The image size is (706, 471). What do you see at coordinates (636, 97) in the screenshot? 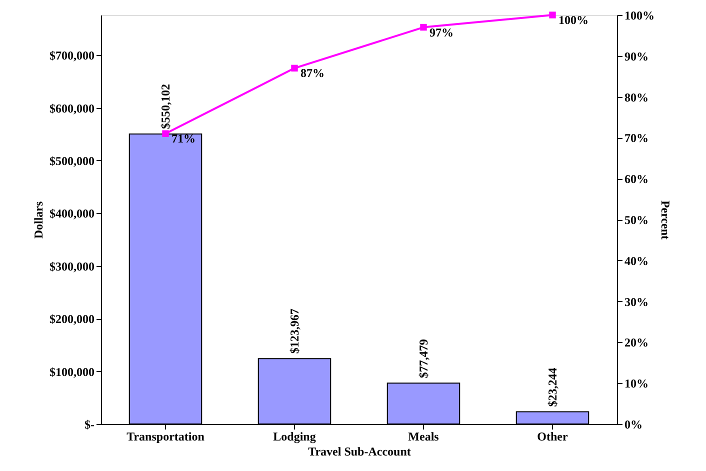
I see `y2-tick-label: 80%` at bounding box center [636, 97].